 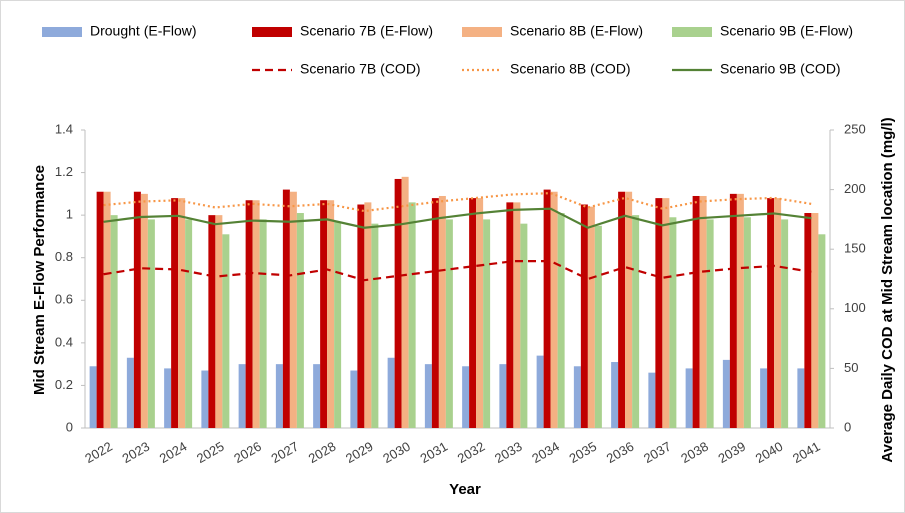 What do you see at coordinates (360, 69) in the screenshot?
I see `legend-label: Scenario 7B (COD)` at bounding box center [360, 69].